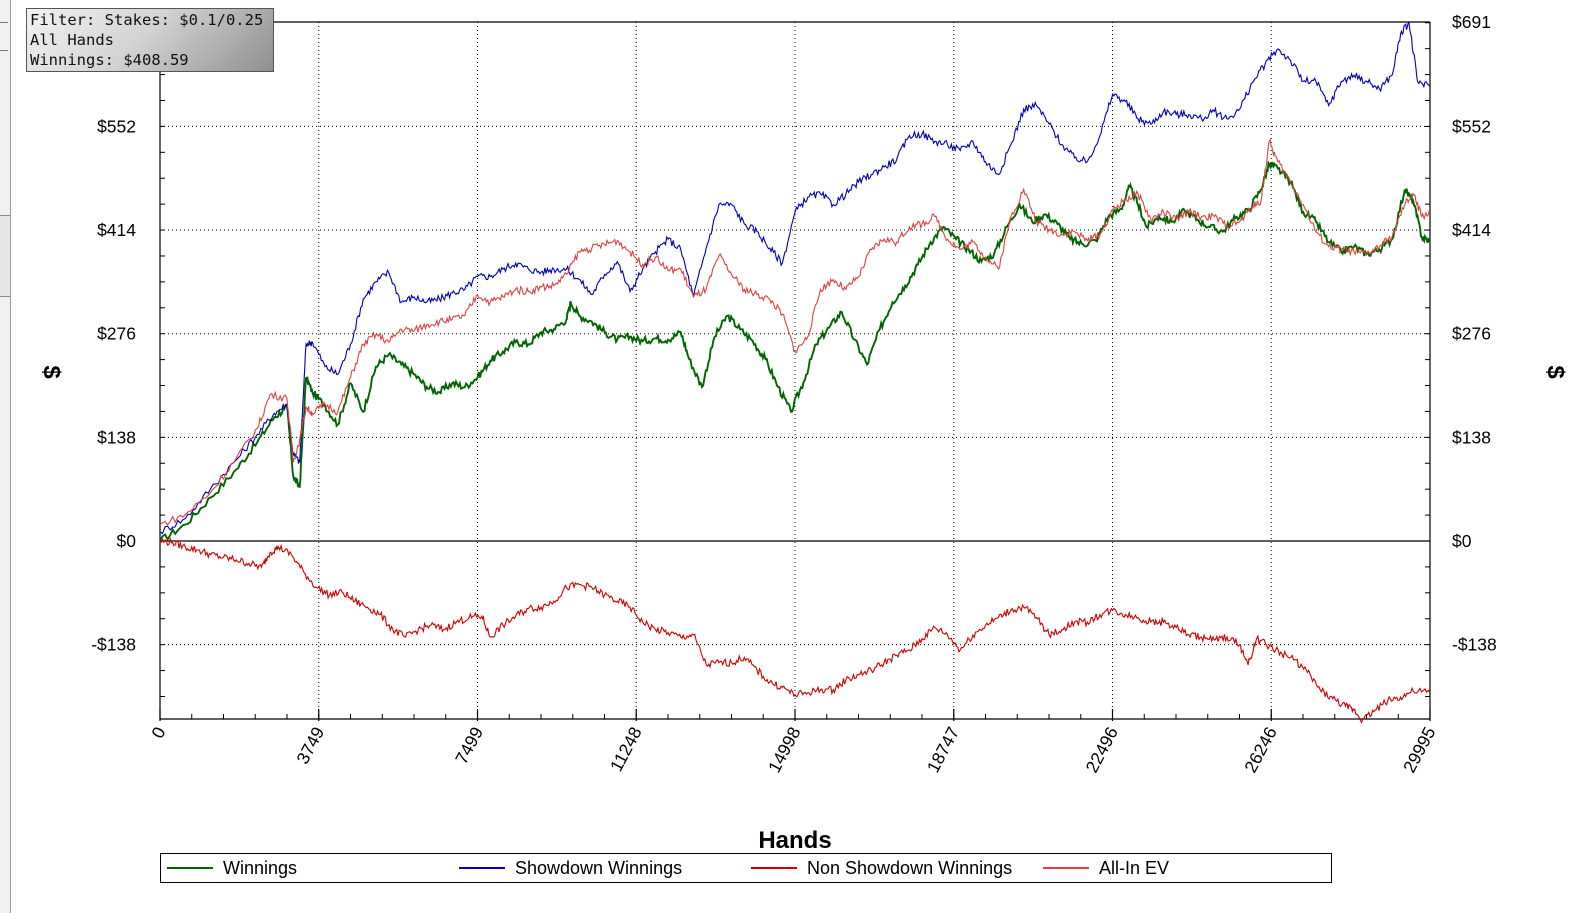 The width and height of the screenshot is (1591, 913). Describe the element at coordinates (310, 745) in the screenshot. I see `x-tick-label: 3749` at that location.